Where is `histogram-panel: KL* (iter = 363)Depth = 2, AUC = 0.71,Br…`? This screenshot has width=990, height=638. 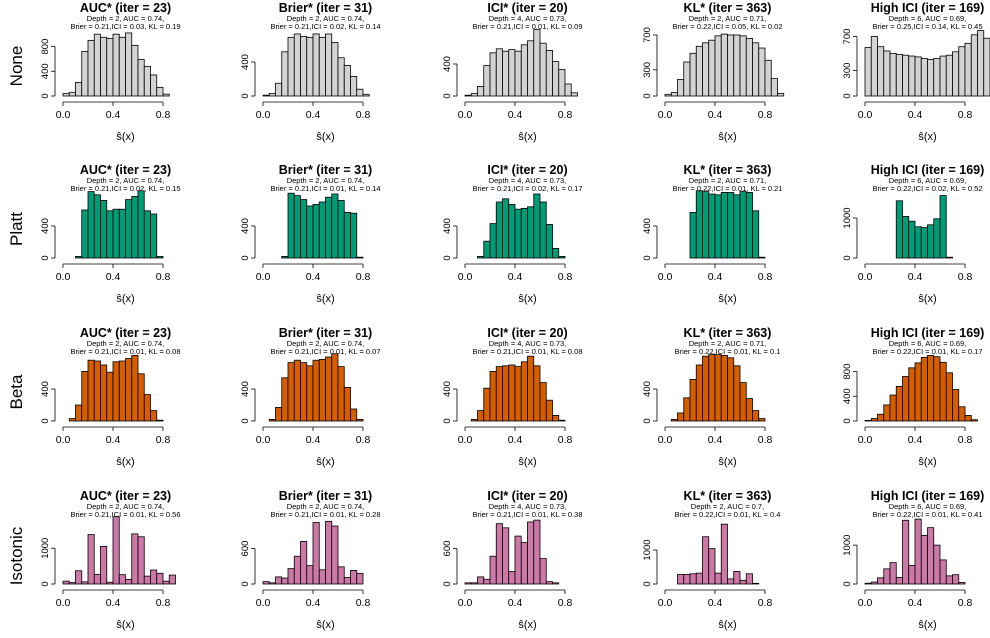 histogram-panel: KL* (iter = 363)Depth = 2, AUC = 0.71,Br… is located at coordinates (712, 234).